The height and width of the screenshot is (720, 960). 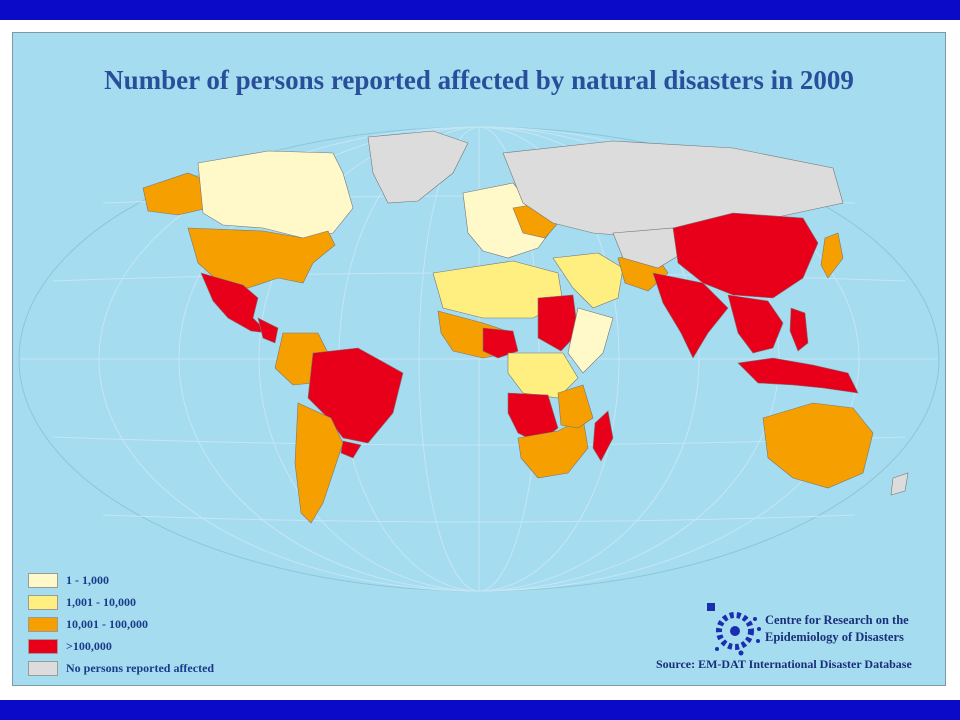 I want to click on legend-label: 1,001 - 10,000, so click(x=101, y=602).